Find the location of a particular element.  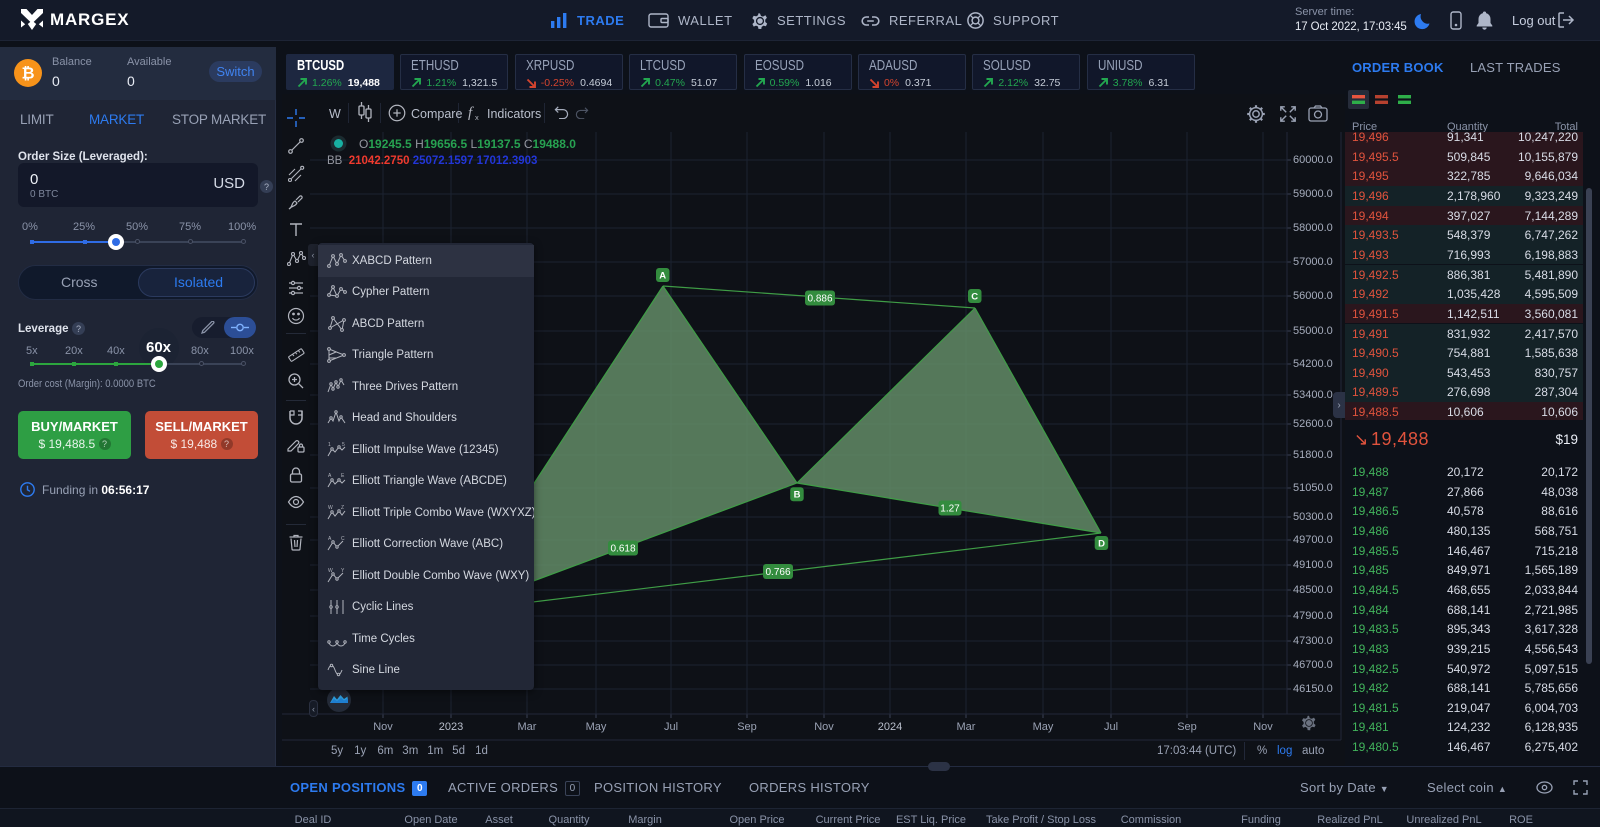

svg-text: Z is located at coordinates (342, 508).